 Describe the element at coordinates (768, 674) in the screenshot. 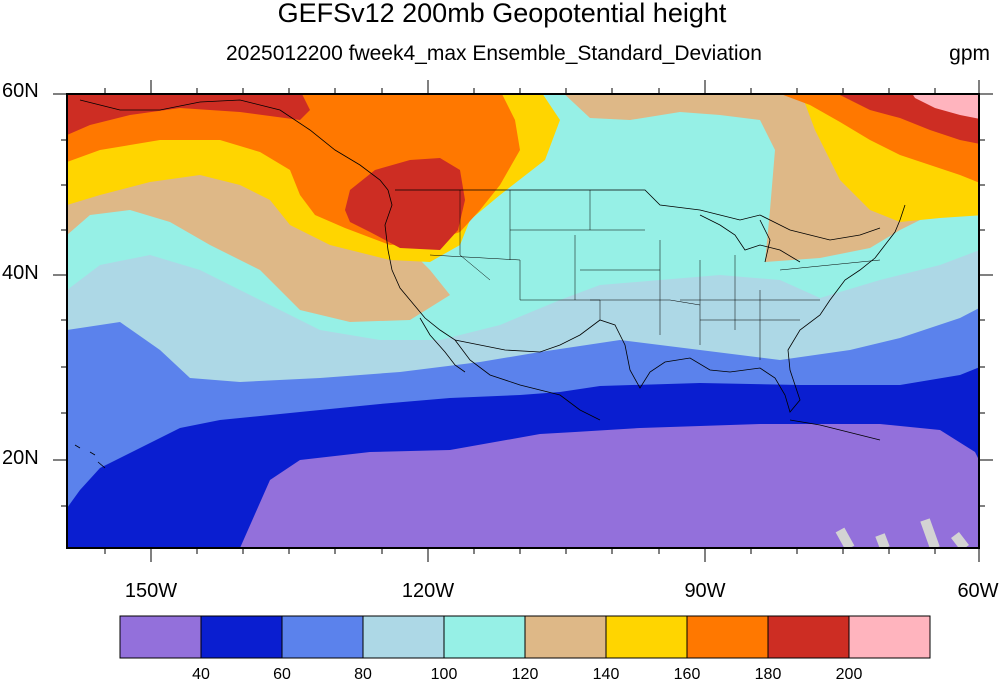

I see `colorbar-tick-label: 180` at that location.